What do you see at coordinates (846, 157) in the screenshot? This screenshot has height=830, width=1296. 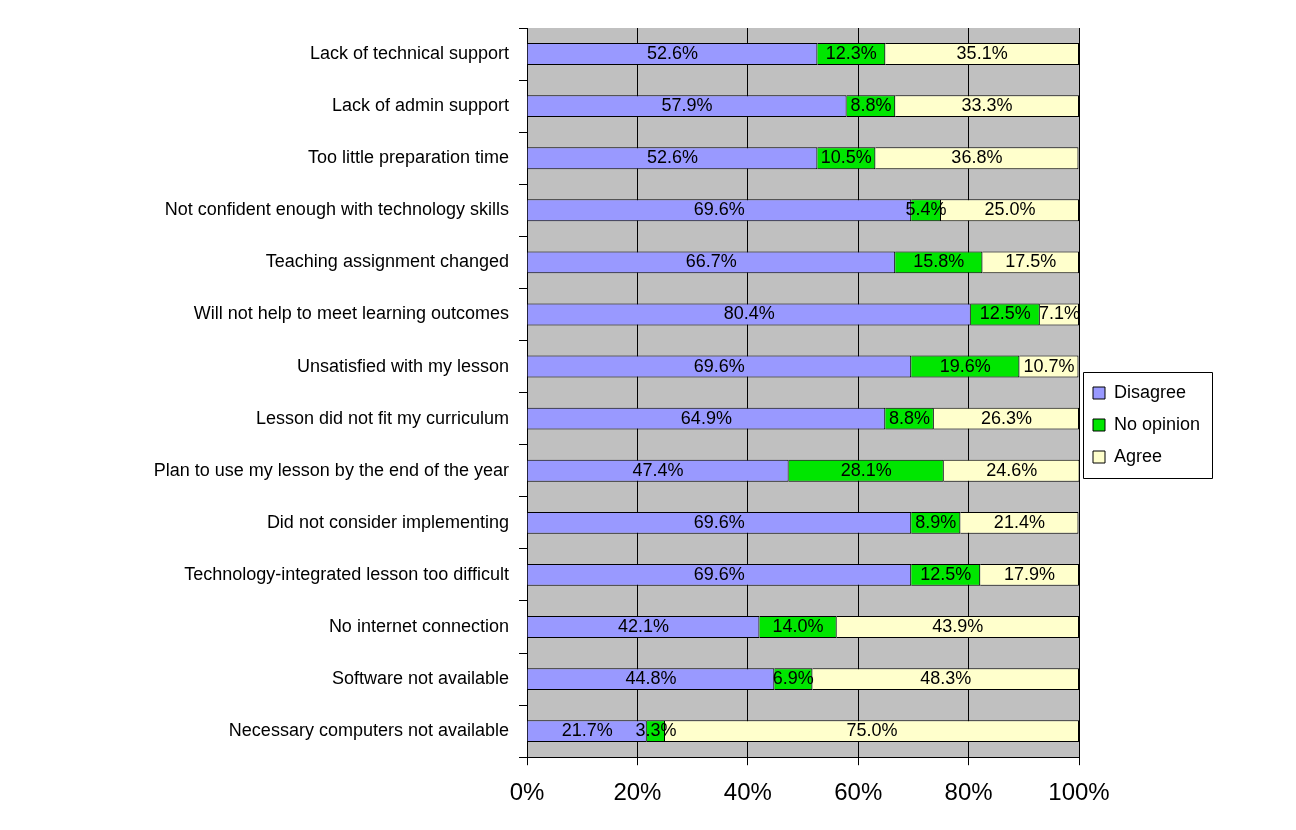 I see `data-label: 10.5%` at bounding box center [846, 157].